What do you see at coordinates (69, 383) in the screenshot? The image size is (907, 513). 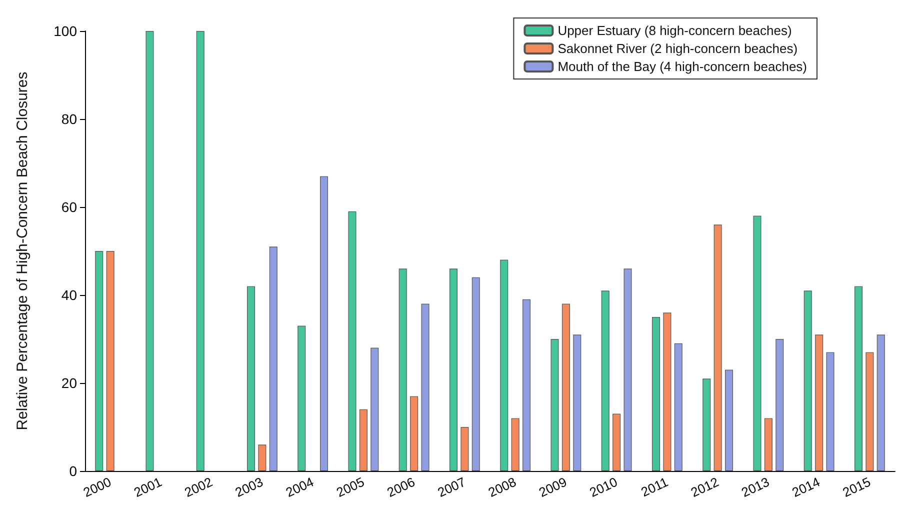 I see `y-tick-label: 20` at bounding box center [69, 383].